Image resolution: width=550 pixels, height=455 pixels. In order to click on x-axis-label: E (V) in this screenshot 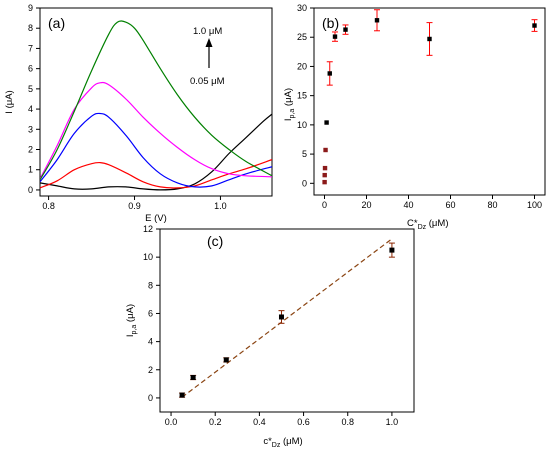, I will do `click(156, 218)`.